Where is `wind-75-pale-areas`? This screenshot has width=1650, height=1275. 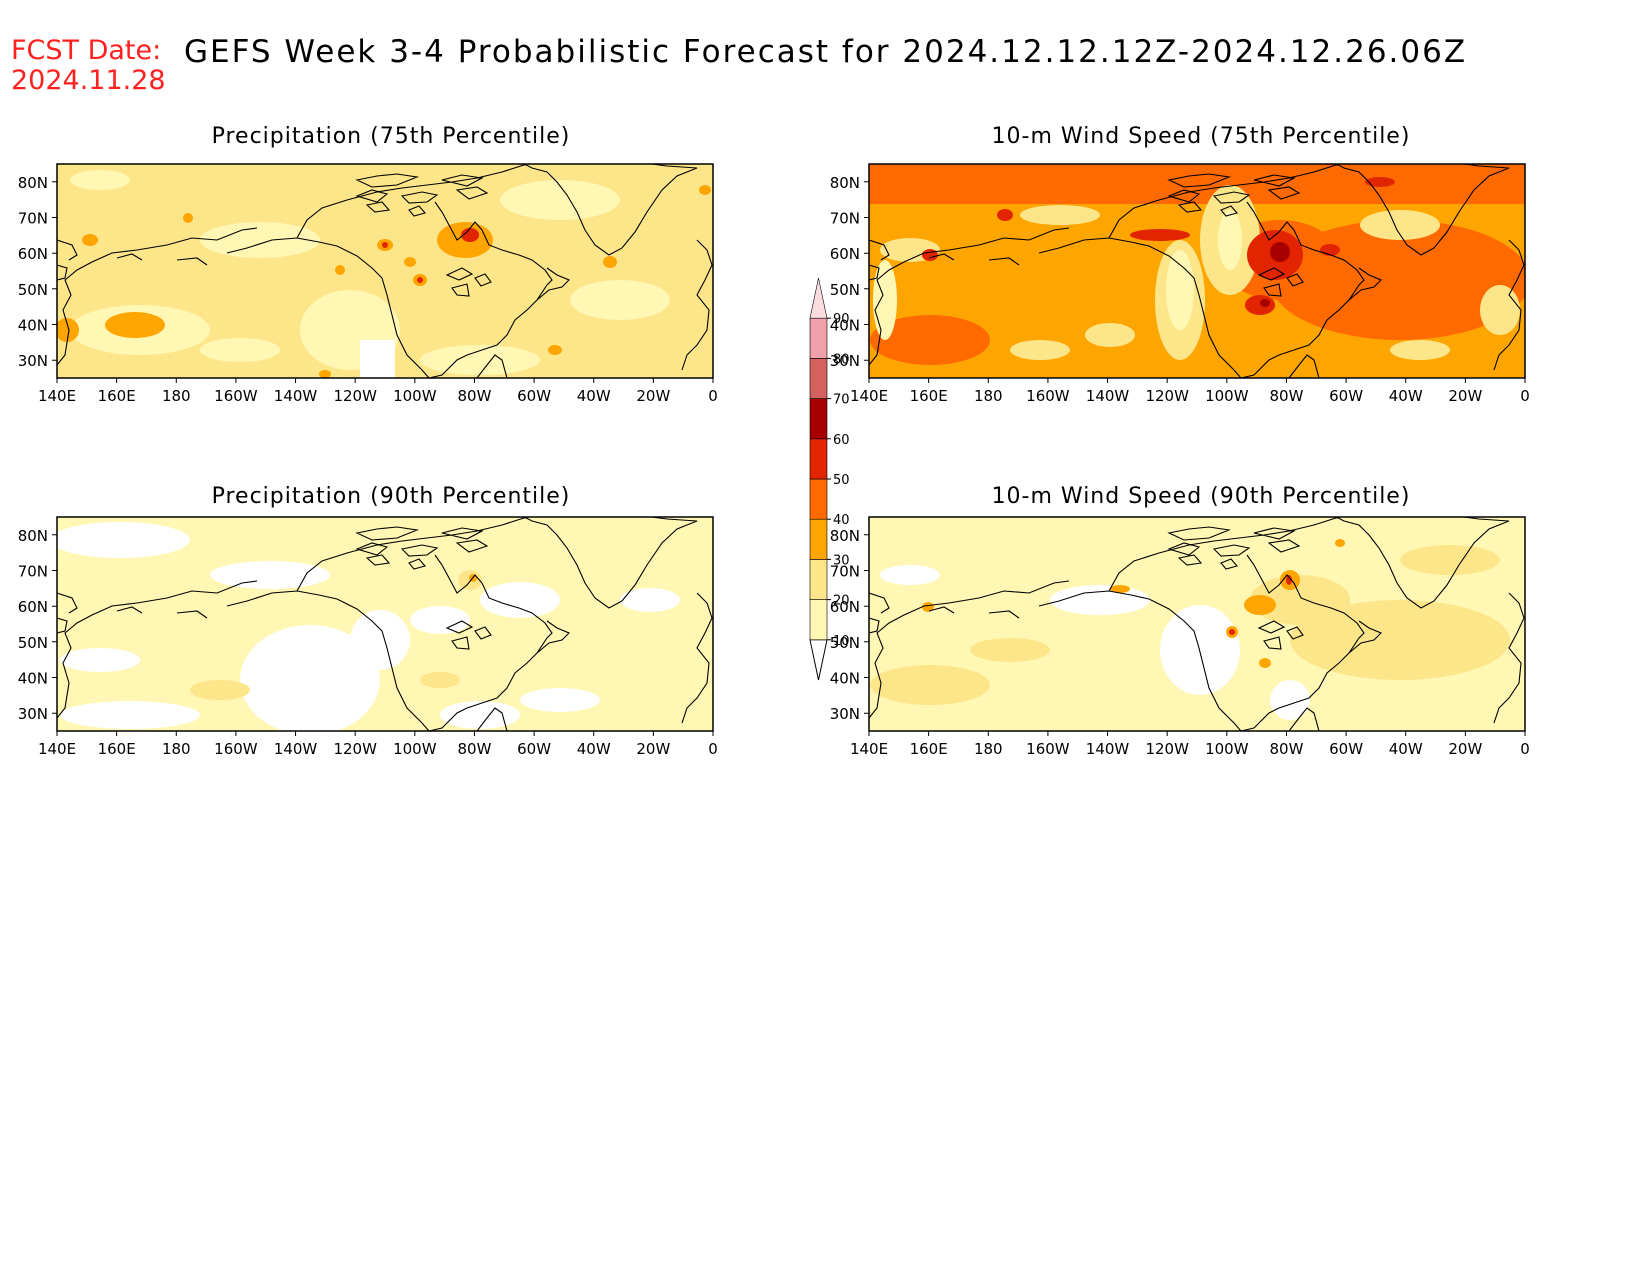 wind-75-pale-areas is located at coordinates (1057, 275).